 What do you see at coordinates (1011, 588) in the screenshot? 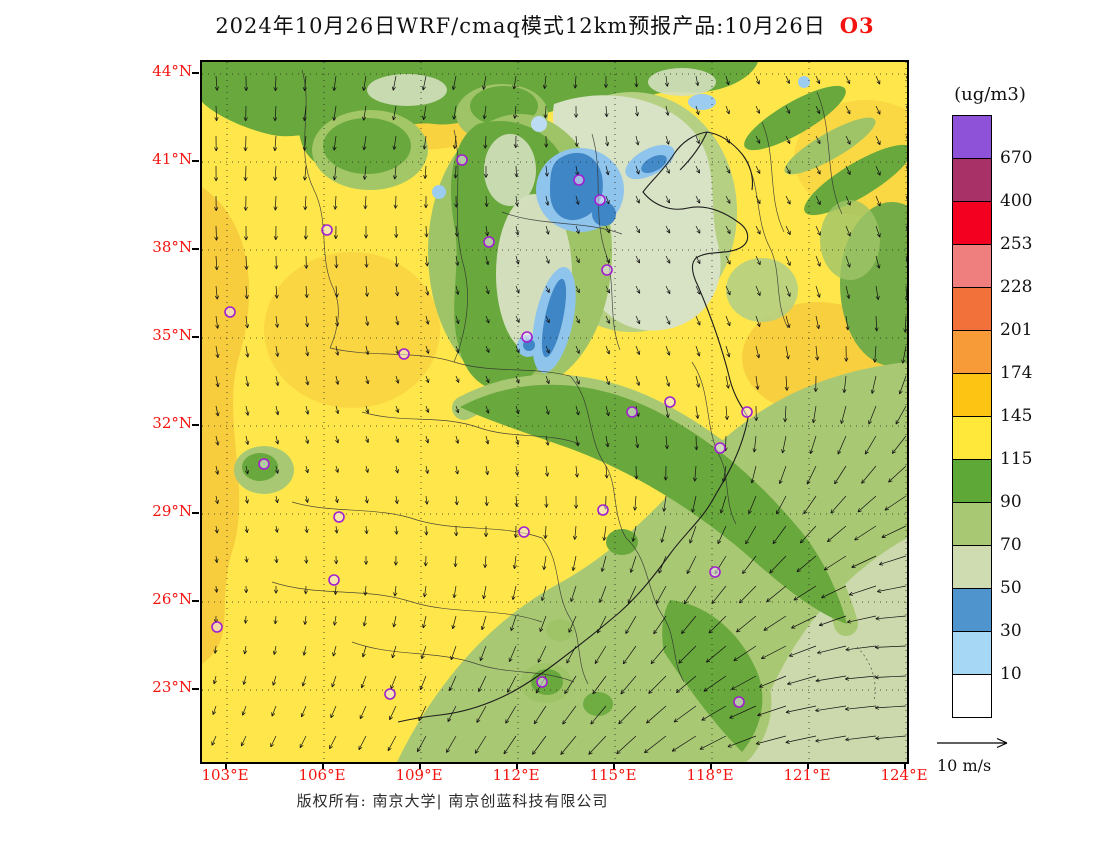
I see `legend-value-label: 50` at bounding box center [1011, 588].